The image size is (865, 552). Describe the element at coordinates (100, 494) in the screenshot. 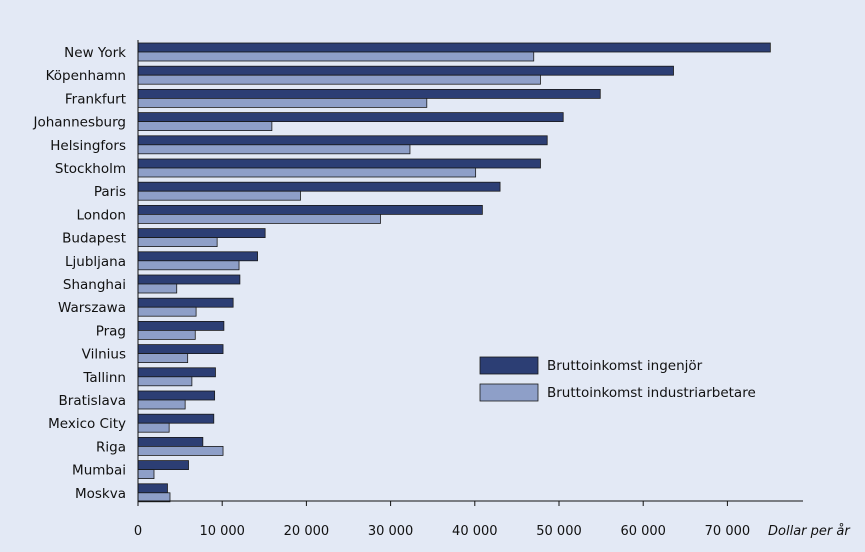

I see `category-label: Moskva` at that location.